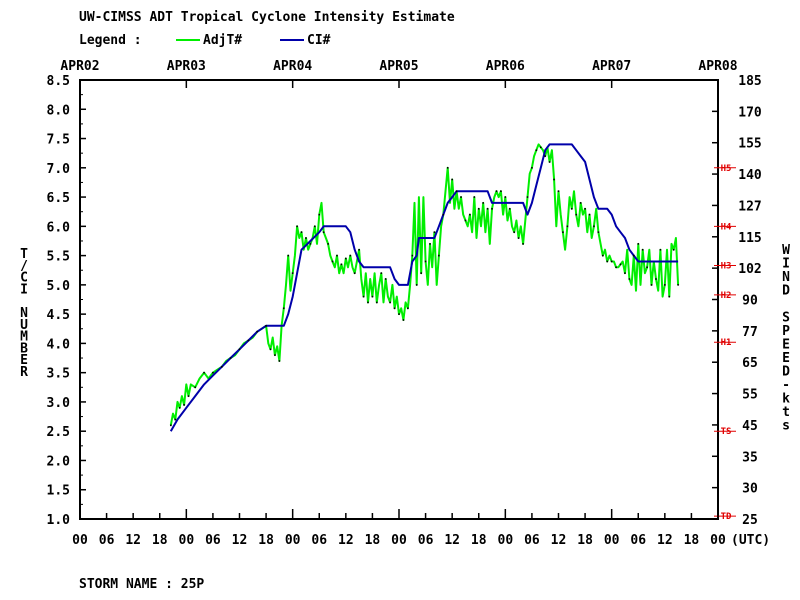 The width and height of the screenshot is (800, 600). Describe the element at coordinates (750, 520) in the screenshot. I see `y-right-tick-label: 25` at that location.